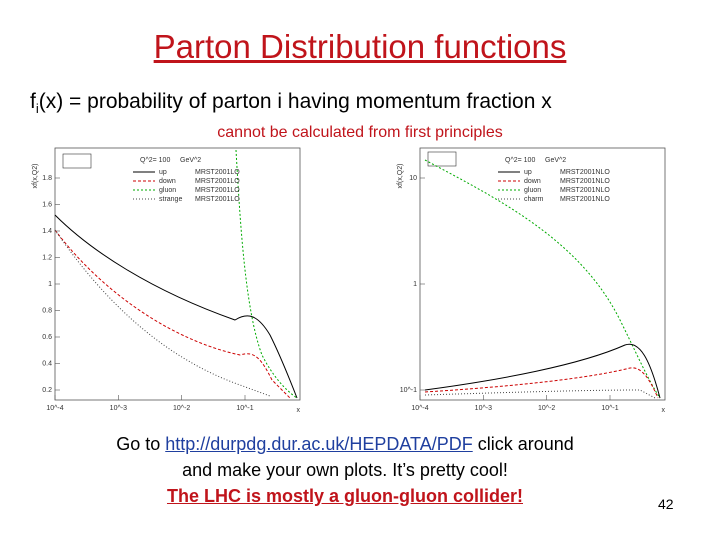 The image size is (720, 540). Describe the element at coordinates (360, 46) in the screenshot. I see `slide-title: Parton Distribution functions` at that location.